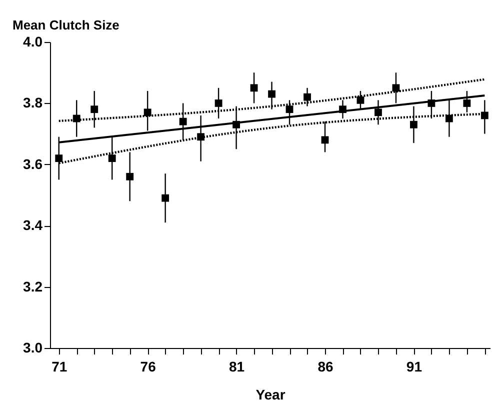 This screenshot has width=498, height=407. What do you see at coordinates (326, 366) in the screenshot?
I see `x-tick-label: 86` at bounding box center [326, 366].